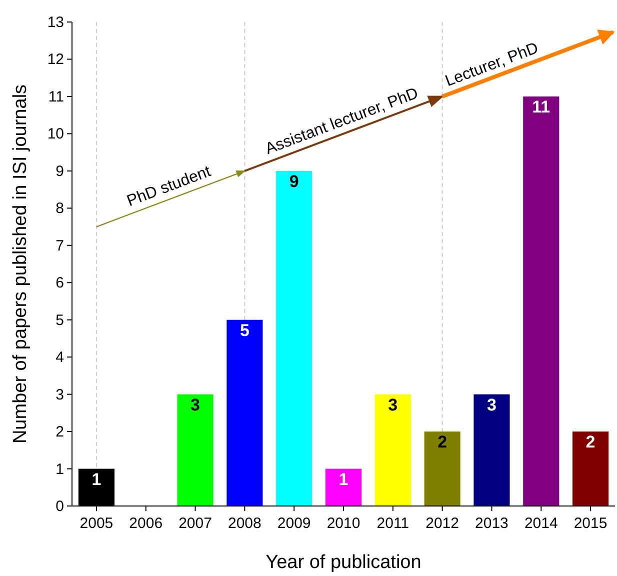 The image size is (617, 576). What do you see at coordinates (491, 523) in the screenshot?
I see `x-tick-label: 2013` at bounding box center [491, 523].